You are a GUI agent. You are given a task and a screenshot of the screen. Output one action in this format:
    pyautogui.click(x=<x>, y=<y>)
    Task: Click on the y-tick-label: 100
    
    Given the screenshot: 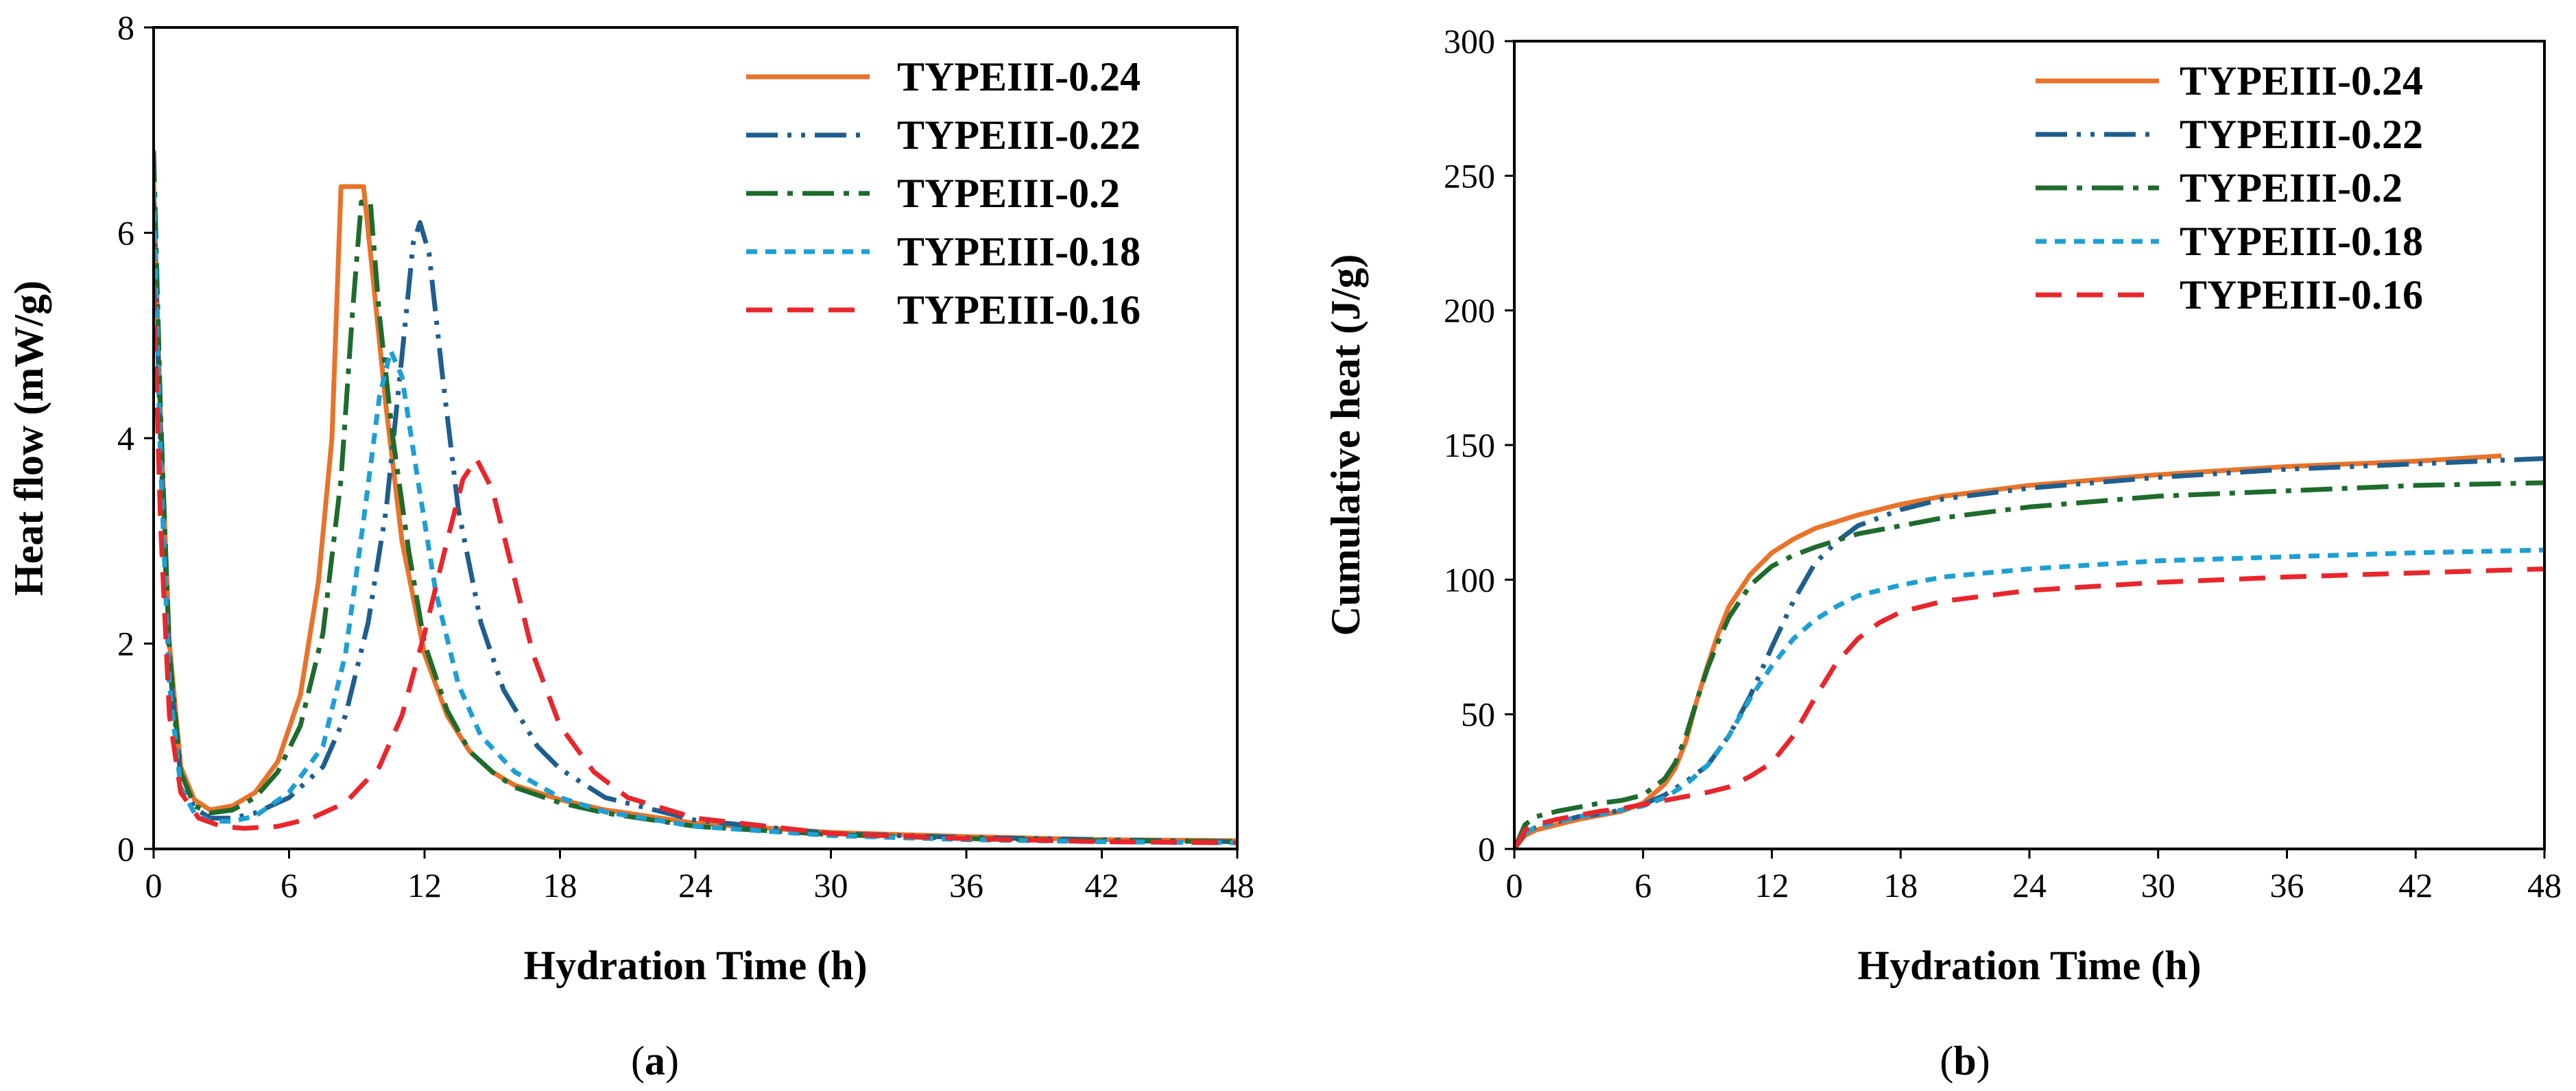 What is the action you would take?
    pyautogui.click(x=1469, y=579)
    